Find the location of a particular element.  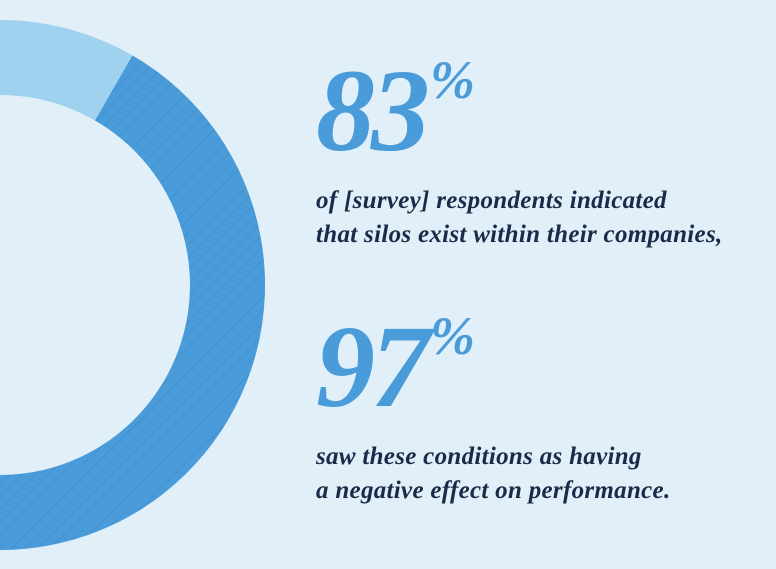

stat-number: 83% is located at coordinates (519, 111).